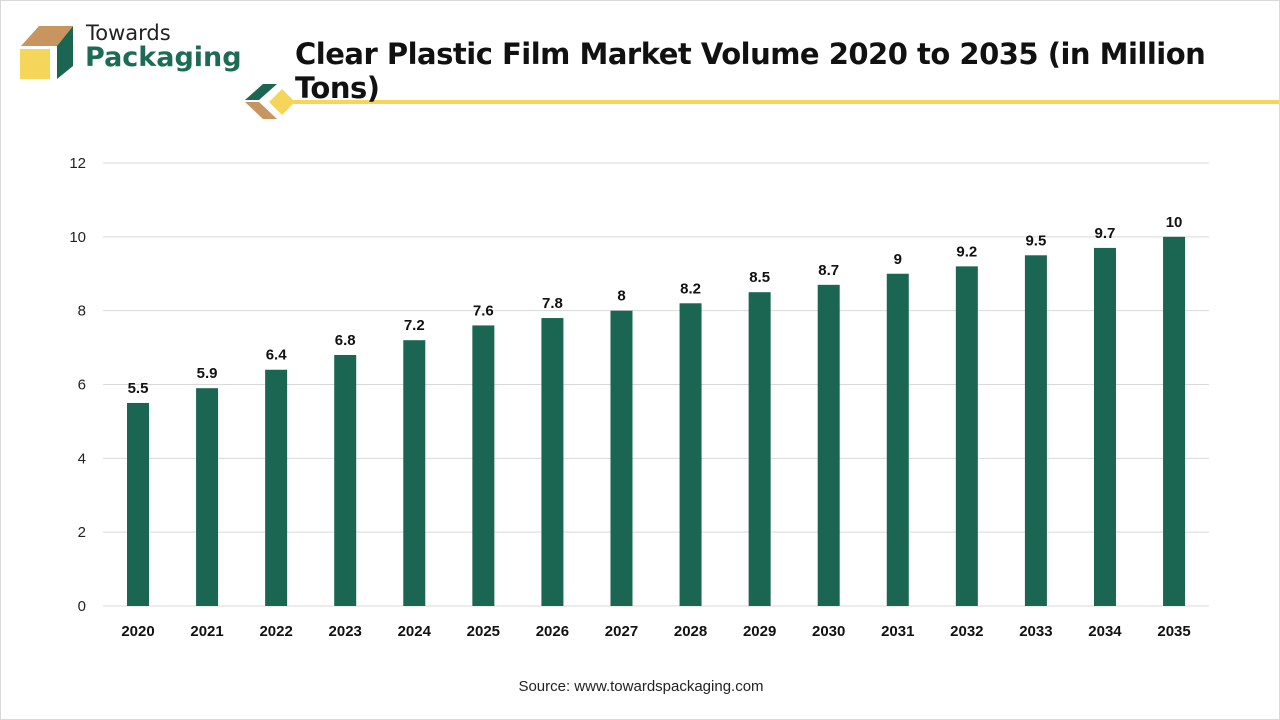 This screenshot has height=720, width=1280. What do you see at coordinates (552, 462) in the screenshot?
I see `bar-2026` at bounding box center [552, 462].